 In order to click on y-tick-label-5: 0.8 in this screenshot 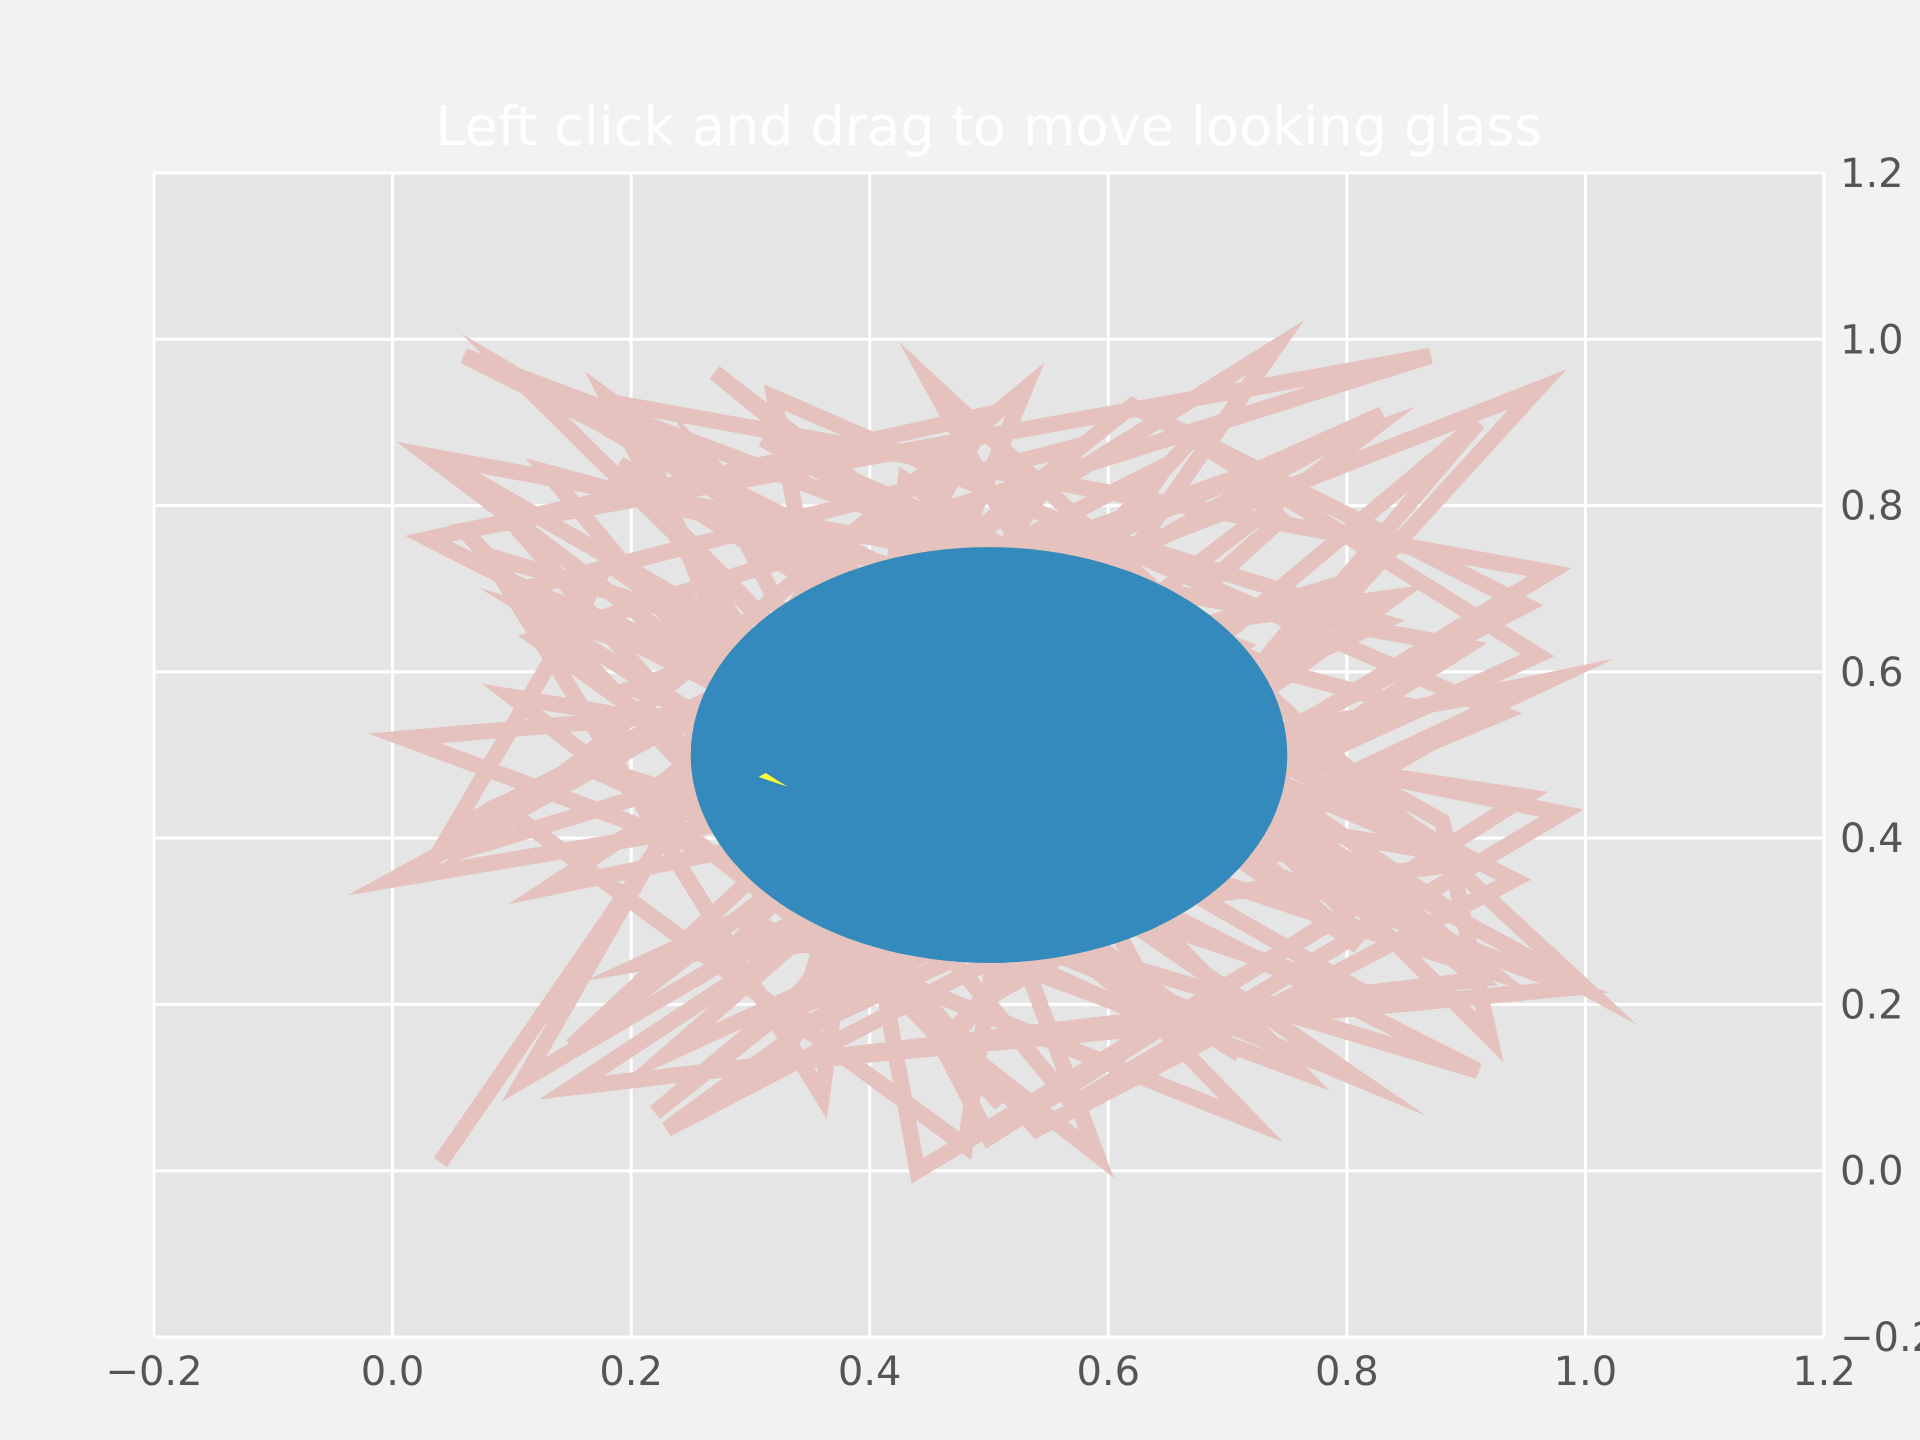, I will do `click(1872, 507)`.